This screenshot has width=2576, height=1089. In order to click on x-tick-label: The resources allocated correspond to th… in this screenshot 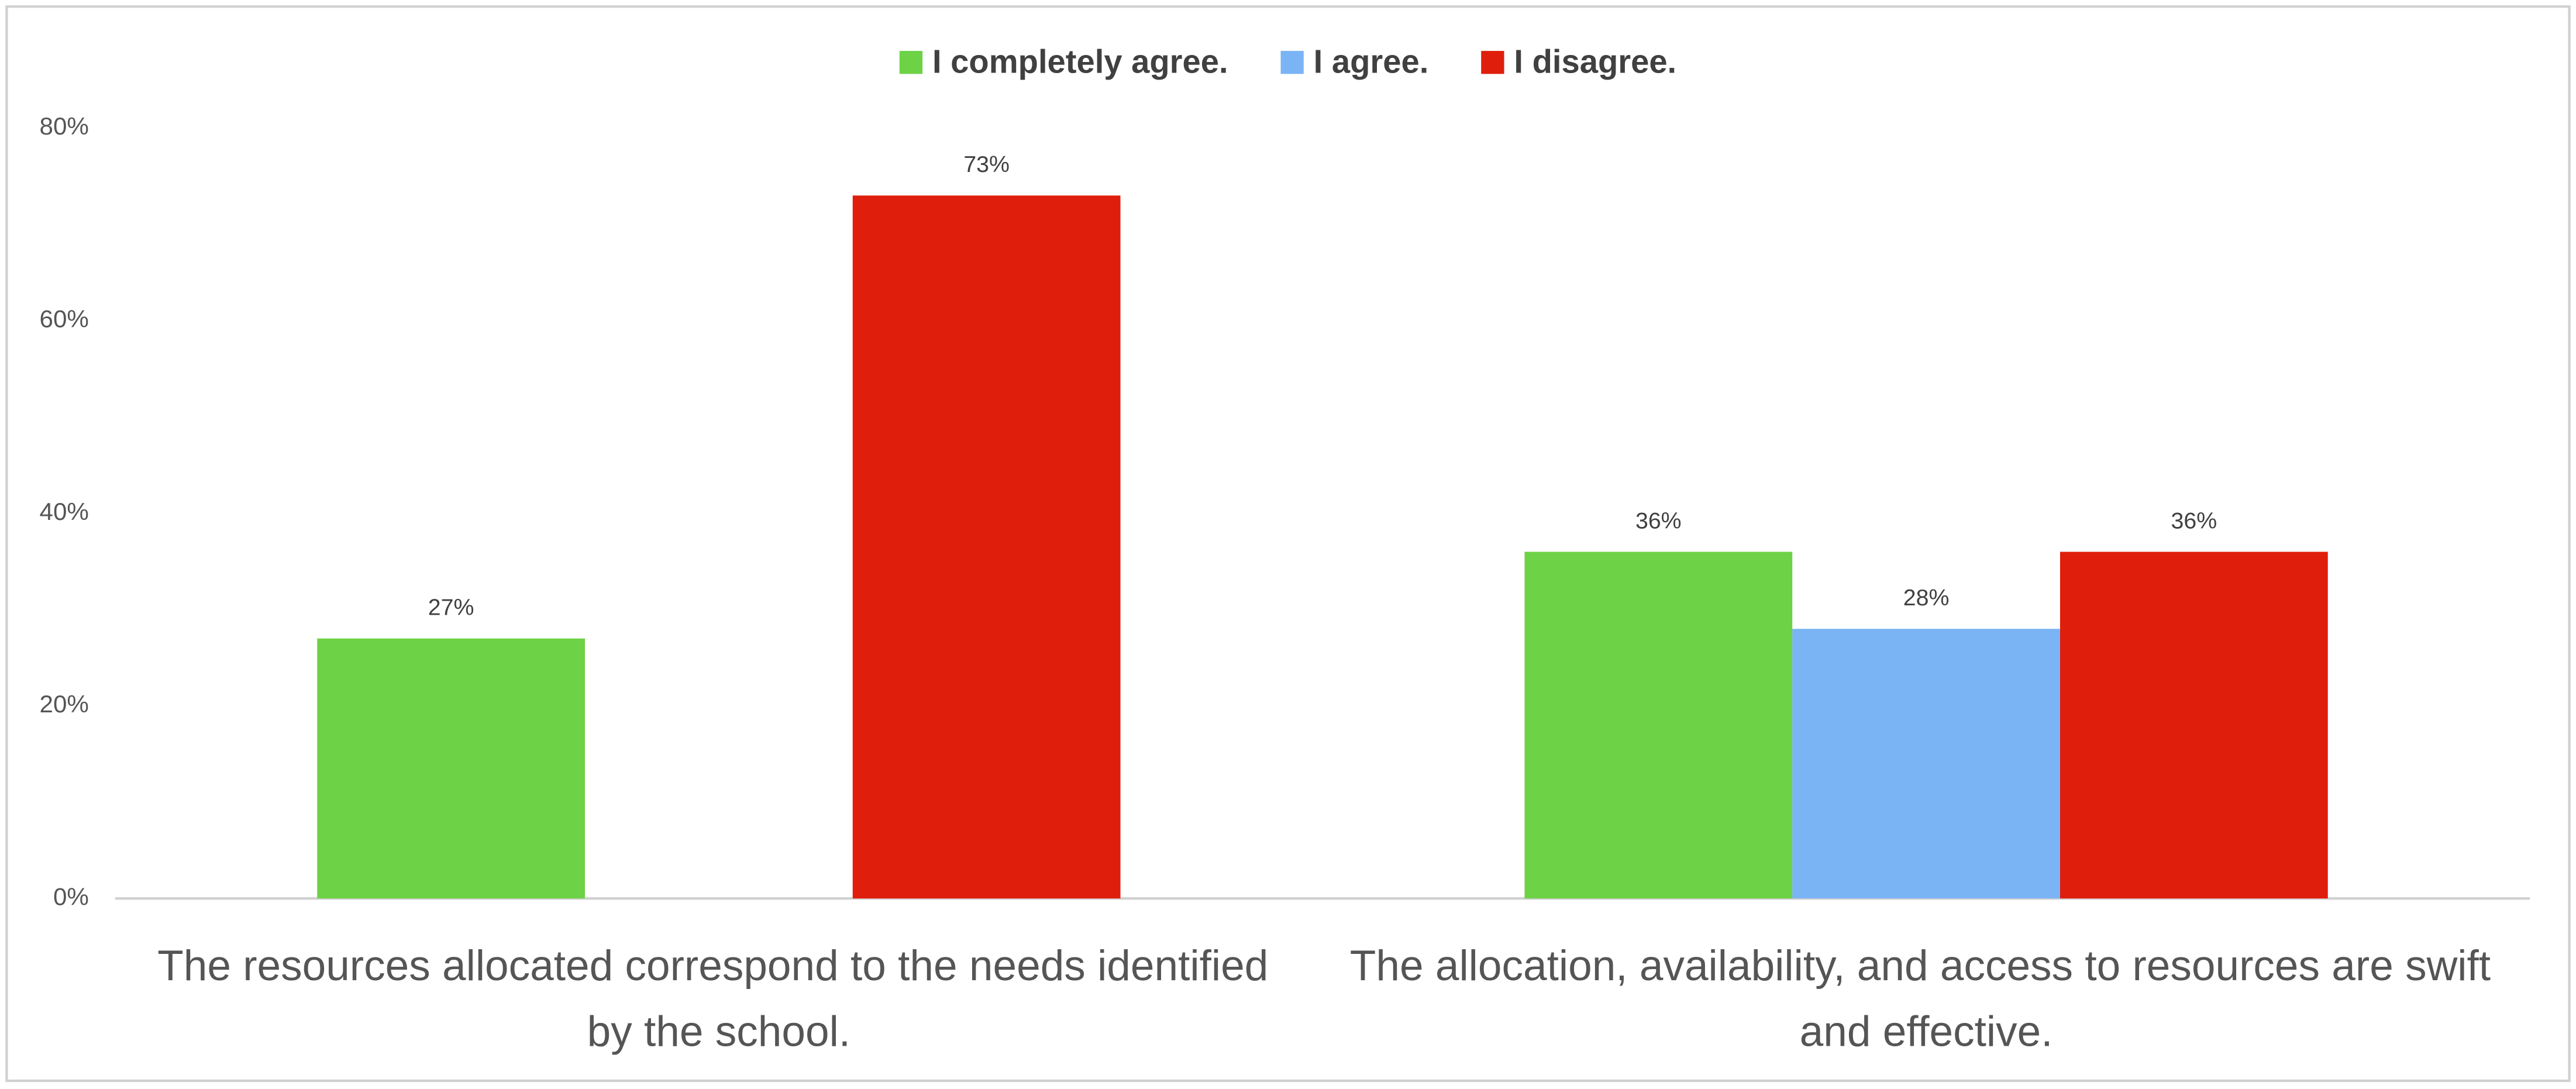, I will do `click(718, 998)`.